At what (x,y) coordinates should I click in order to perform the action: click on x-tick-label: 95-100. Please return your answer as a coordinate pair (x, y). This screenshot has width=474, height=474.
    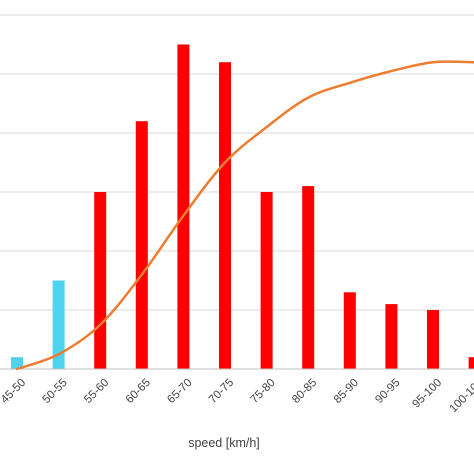
    Looking at the image, I should click on (427, 394).